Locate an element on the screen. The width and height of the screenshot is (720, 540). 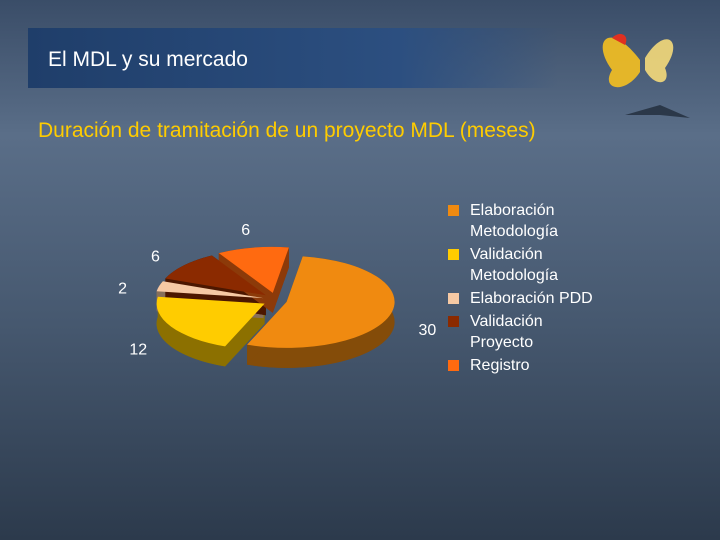
legend-label: Elaboración PDD is located at coordinates (531, 298).